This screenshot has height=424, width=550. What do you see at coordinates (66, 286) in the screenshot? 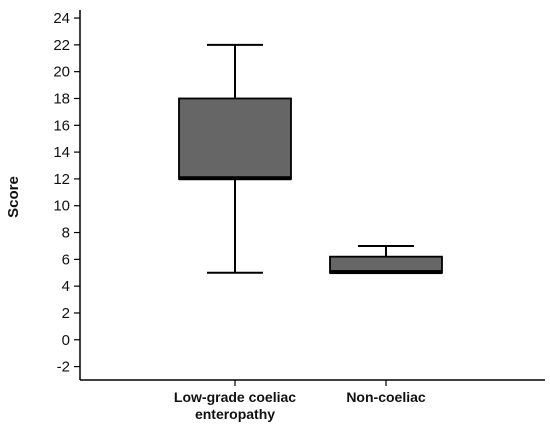
I see `y-tick-label: 4` at bounding box center [66, 286].